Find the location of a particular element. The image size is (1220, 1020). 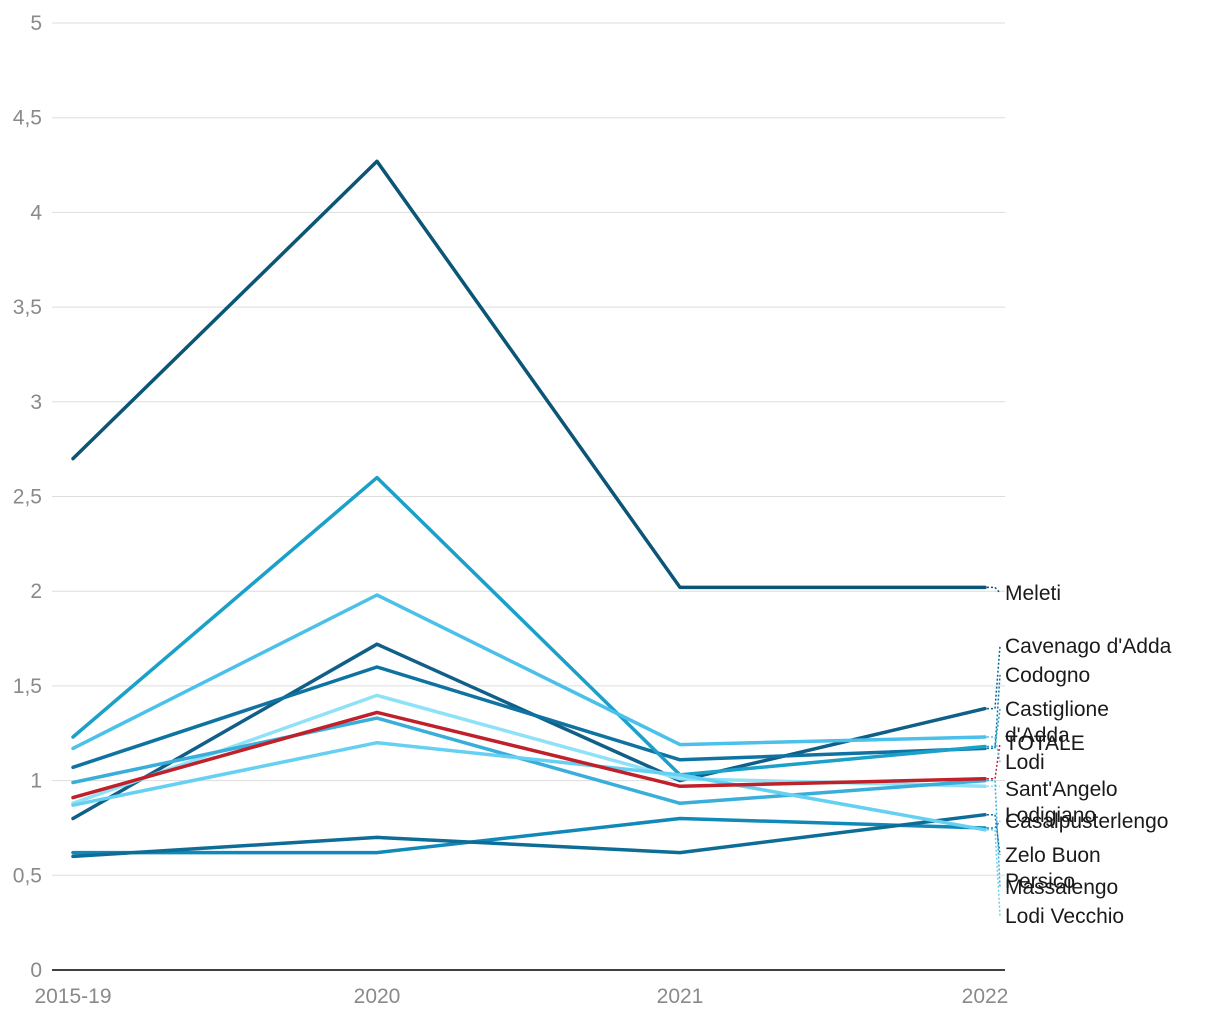

series-label-line: Sant'Angelo is located at coordinates (1061, 789).